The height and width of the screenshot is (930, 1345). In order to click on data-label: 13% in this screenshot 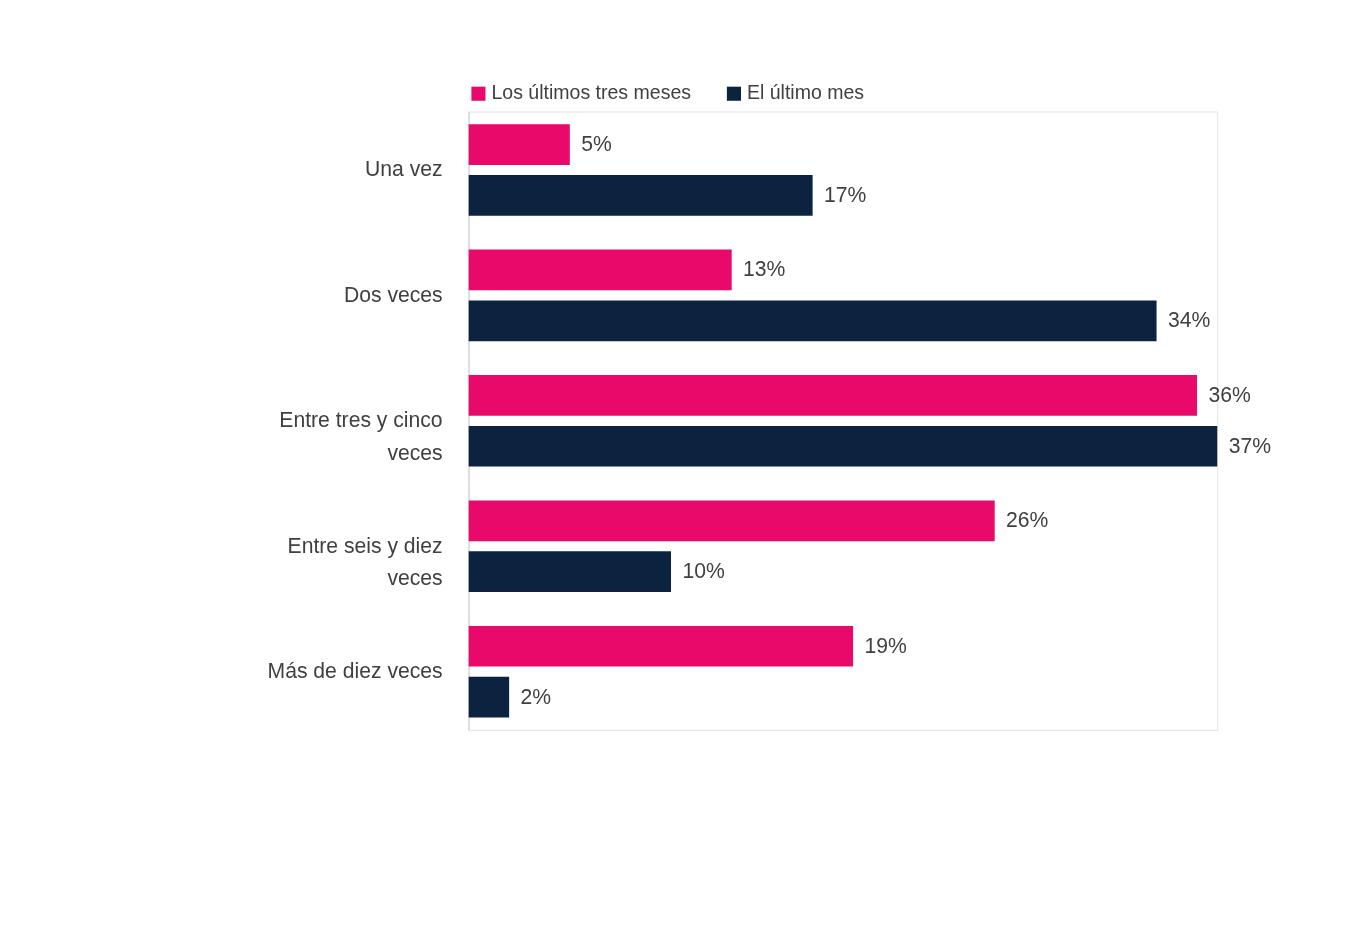, I will do `click(764, 269)`.